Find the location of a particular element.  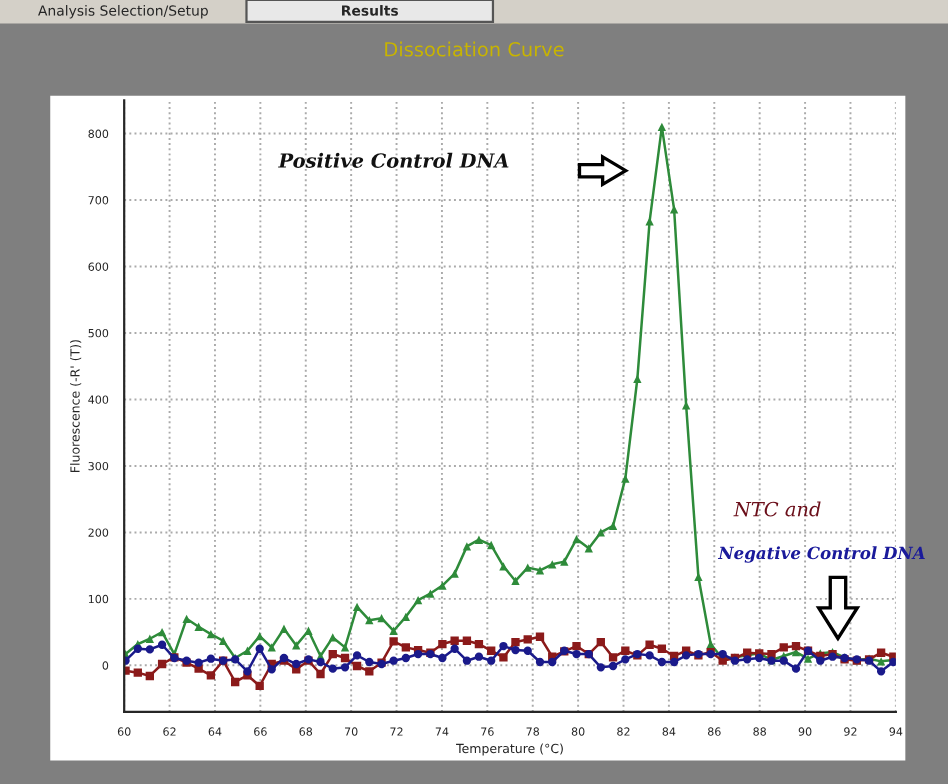

annotation: NTC and is located at coordinates (777, 509).